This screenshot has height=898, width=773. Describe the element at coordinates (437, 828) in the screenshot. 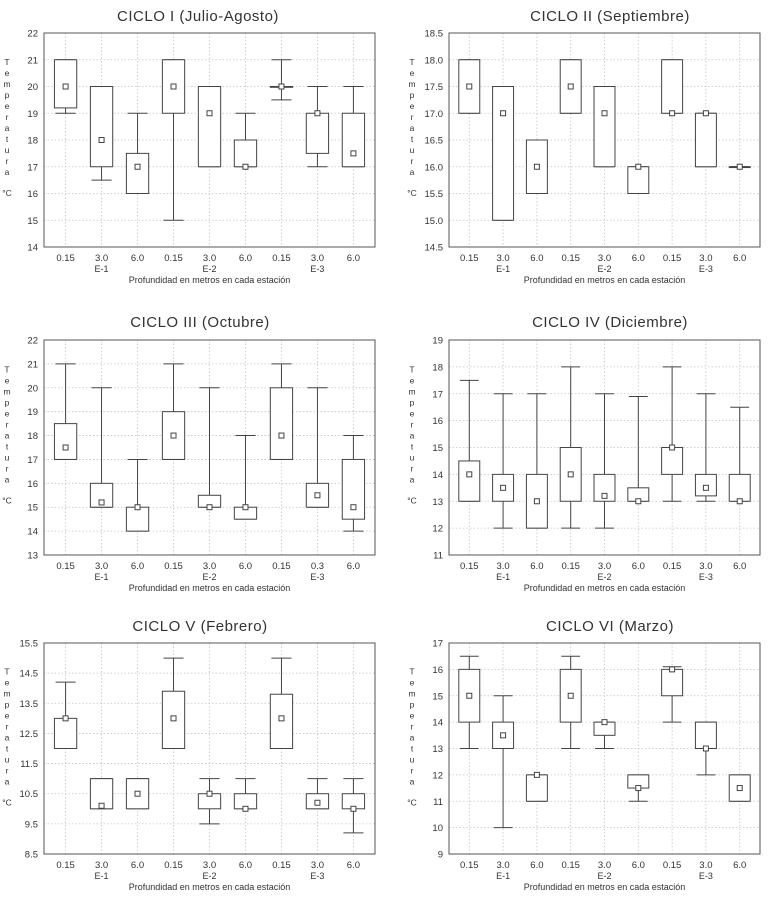

I see `y-tick-label: 10` at that location.